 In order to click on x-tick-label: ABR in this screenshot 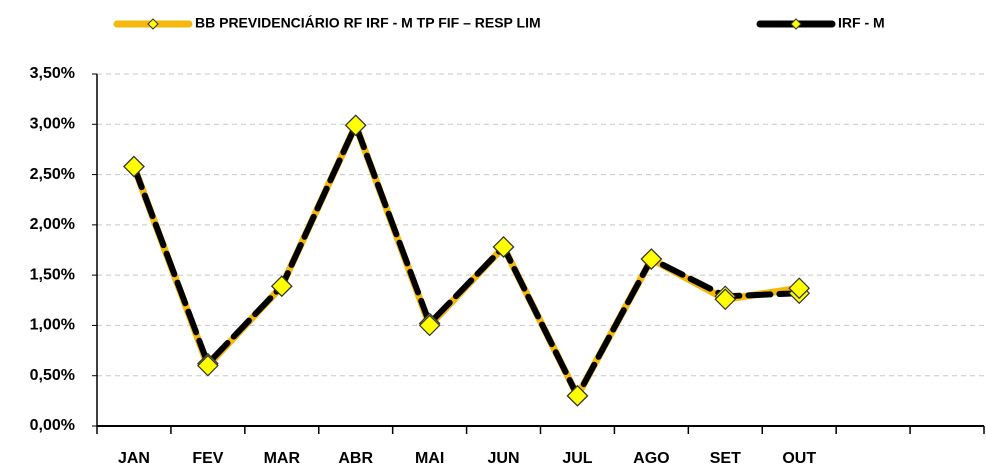, I will do `click(355, 458)`.